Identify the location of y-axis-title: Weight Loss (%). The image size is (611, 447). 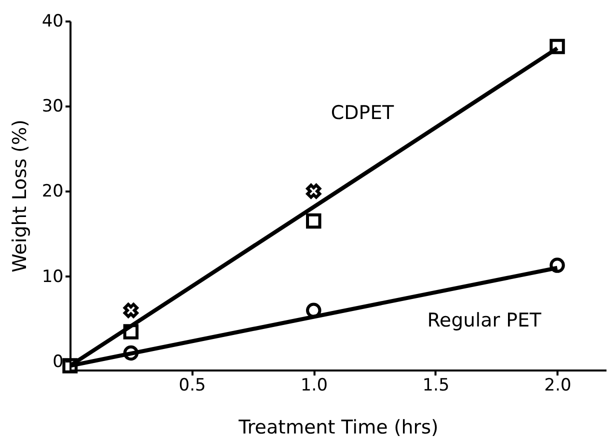
(19, 196).